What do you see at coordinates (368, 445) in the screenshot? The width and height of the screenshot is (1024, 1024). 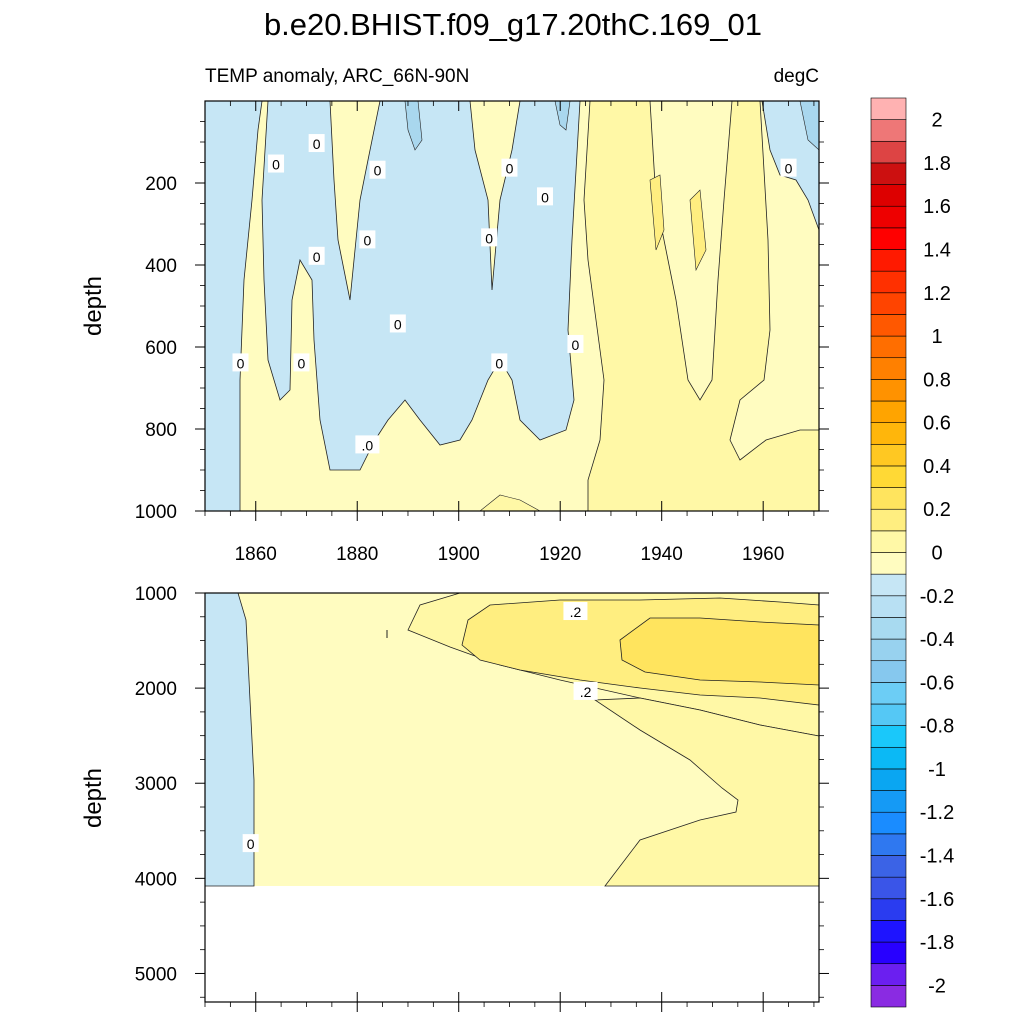 I see `contour-label: .0` at bounding box center [368, 445].